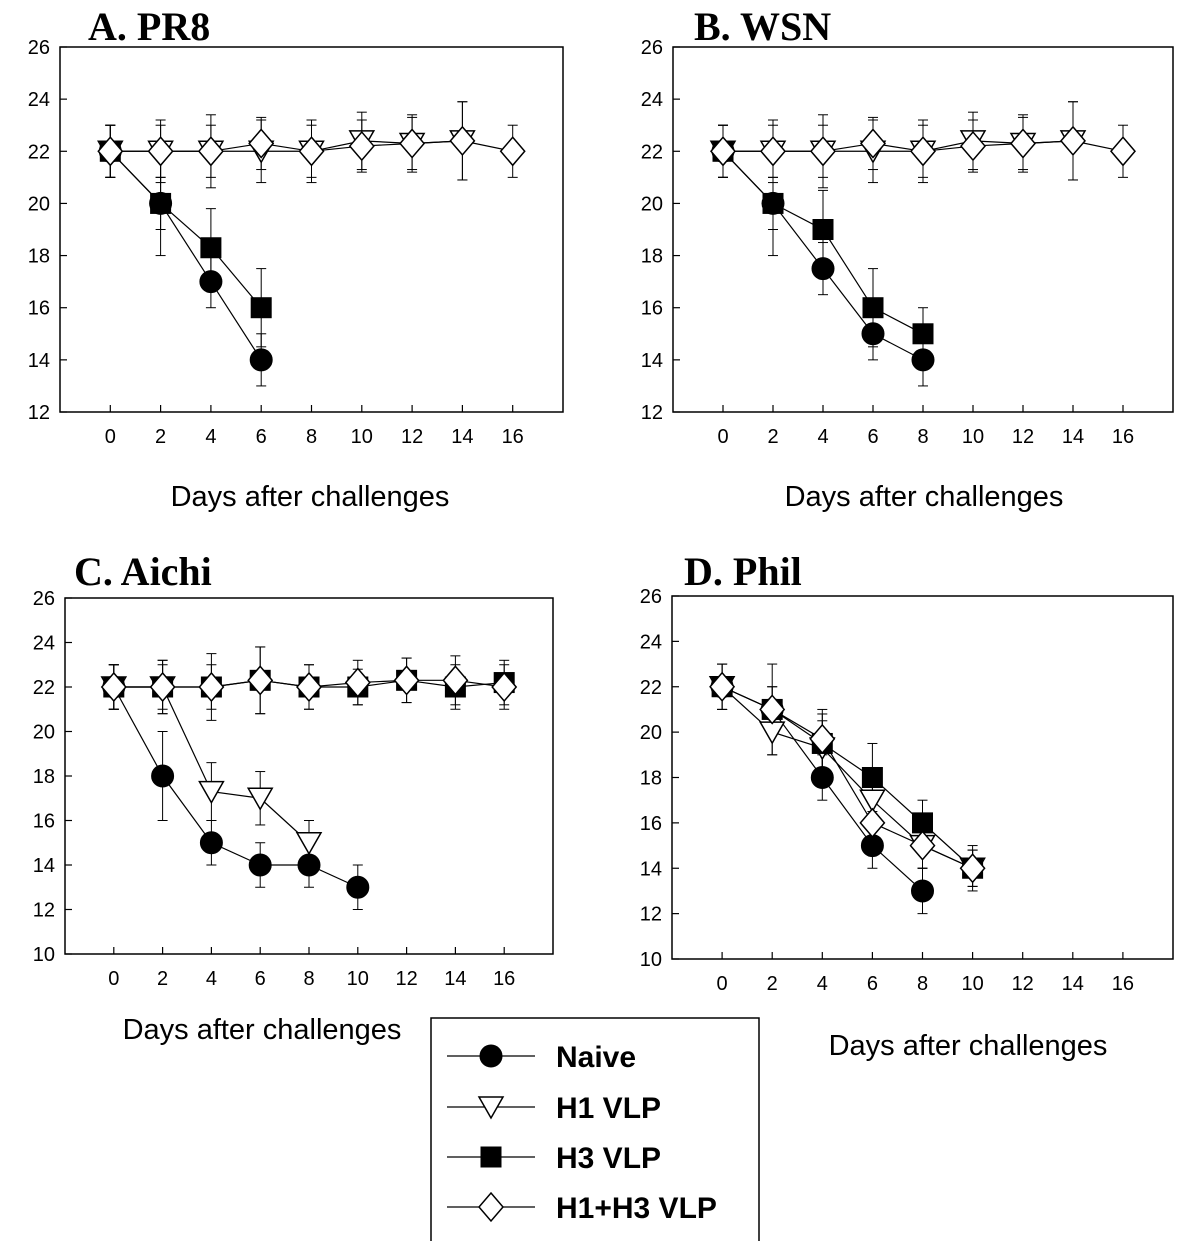  Describe the element at coordinates (541, 1057) in the screenshot. I see `legend-entry: Naive` at that location.